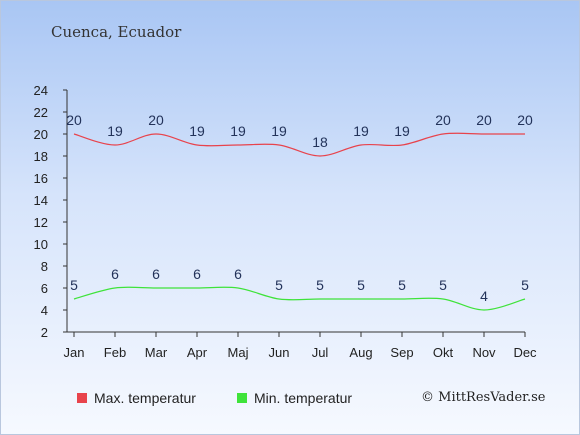 The image size is (580, 435). I want to click on min-temperature-line, so click(299, 298).